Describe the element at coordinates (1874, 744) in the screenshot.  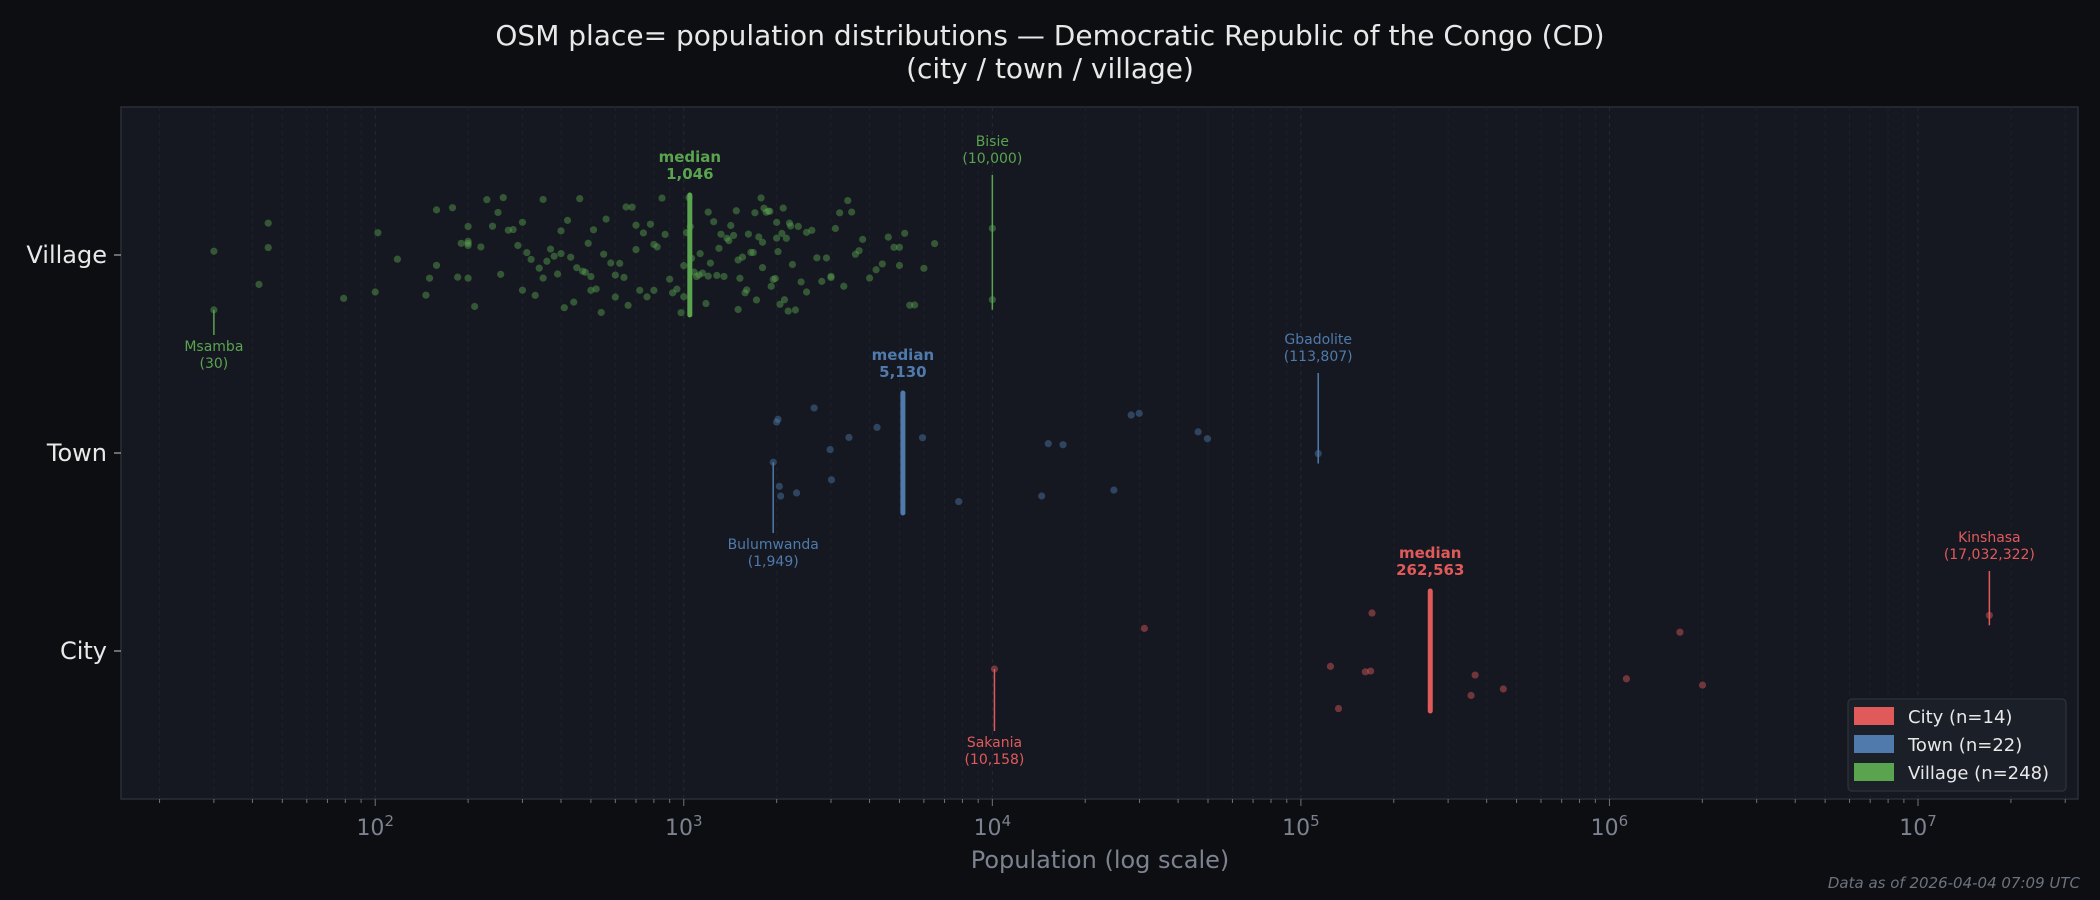
I see `legend-swatch-town` at that location.